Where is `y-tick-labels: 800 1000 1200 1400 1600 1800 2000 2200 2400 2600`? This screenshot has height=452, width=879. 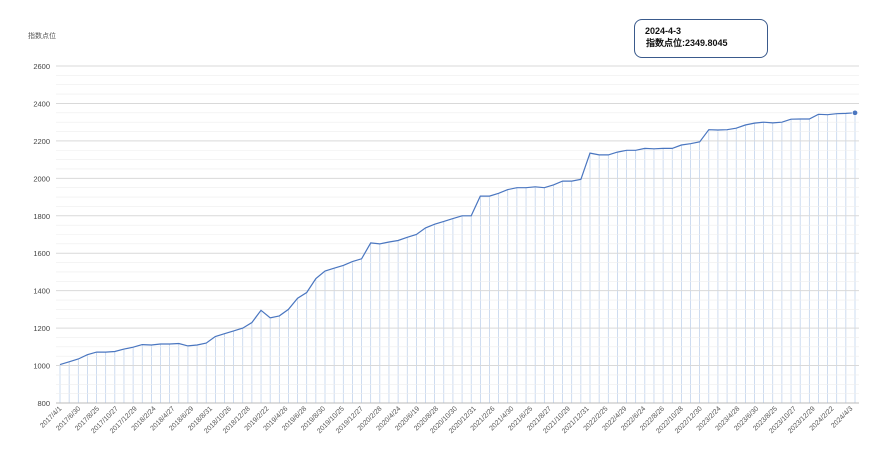 y-tick-labels: 800 1000 1200 1400 1600 1800 2000 2200 2400 2600 is located at coordinates (41, 235).